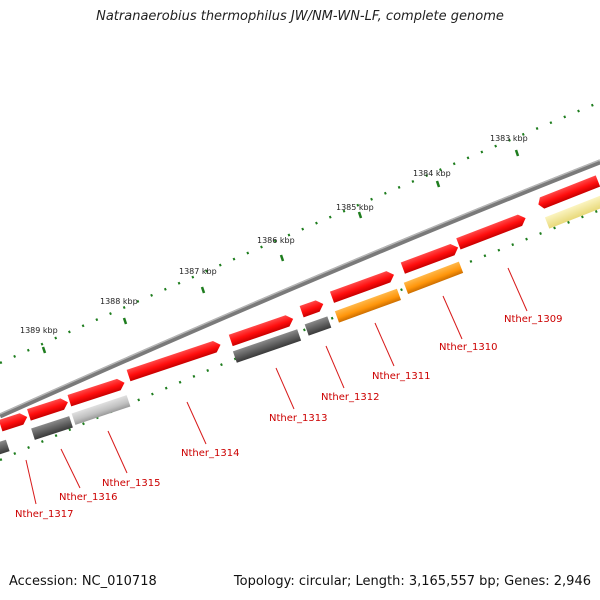 The image size is (600, 600). I want to click on gene-label: Nther_1314, so click(210, 453).